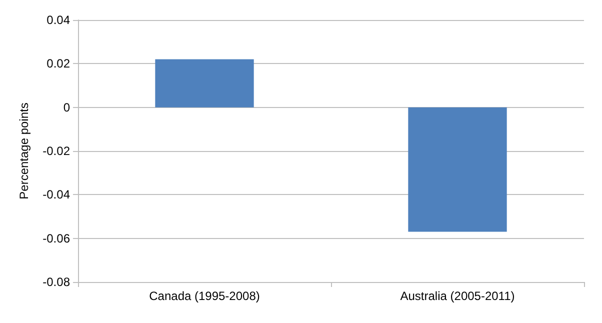  What do you see at coordinates (56, 151) in the screenshot?
I see `y-tick-label: -0.02` at bounding box center [56, 151].